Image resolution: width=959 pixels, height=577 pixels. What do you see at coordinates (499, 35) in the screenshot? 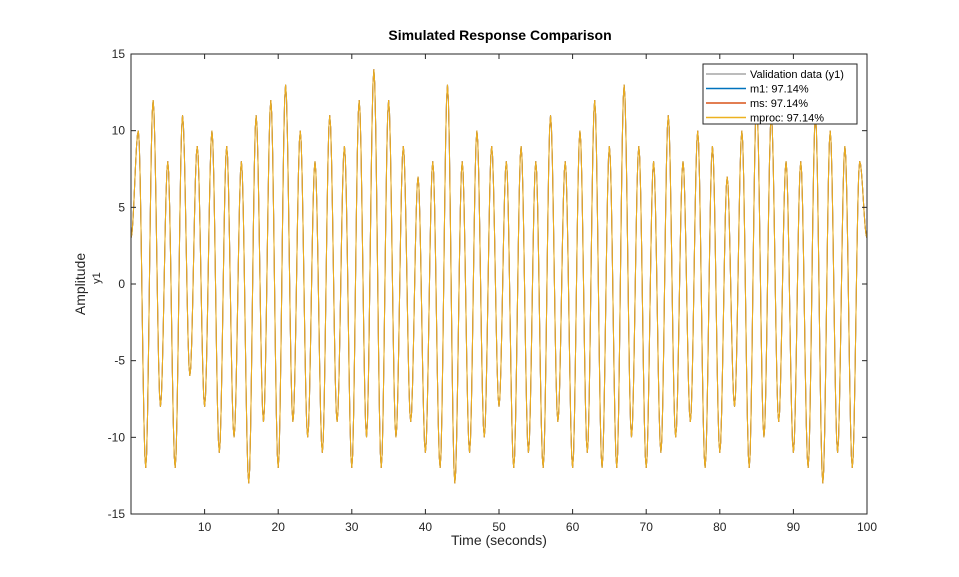
I see `chart-title: Simulated Response Comparison` at bounding box center [499, 35].